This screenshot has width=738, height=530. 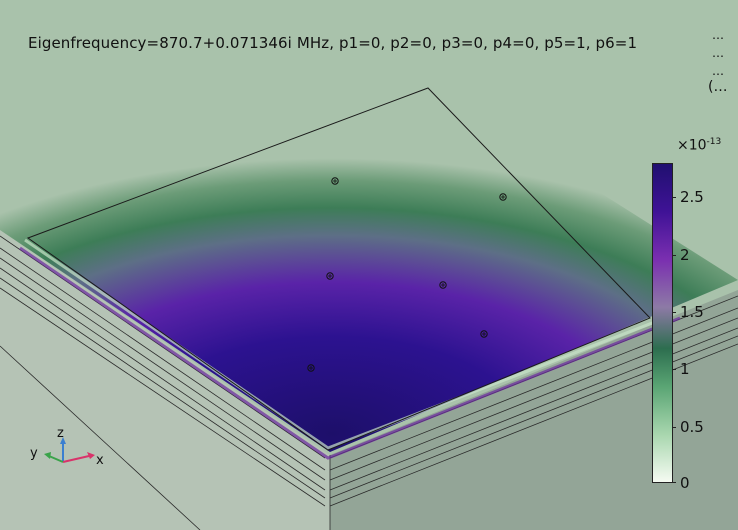 I want to click on colorbar-tick-label: 0.5, so click(x=692, y=427).